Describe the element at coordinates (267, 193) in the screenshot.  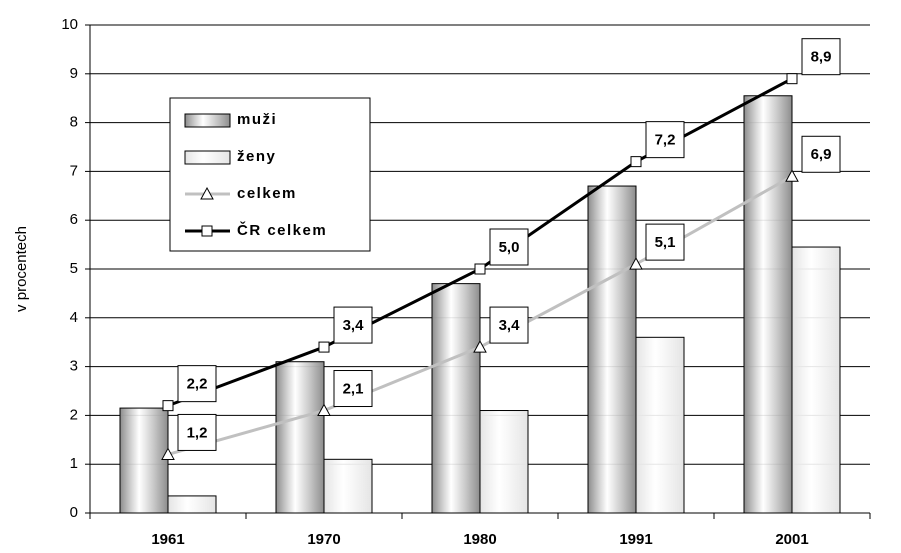
I see `legend-label: celkem` at that location.